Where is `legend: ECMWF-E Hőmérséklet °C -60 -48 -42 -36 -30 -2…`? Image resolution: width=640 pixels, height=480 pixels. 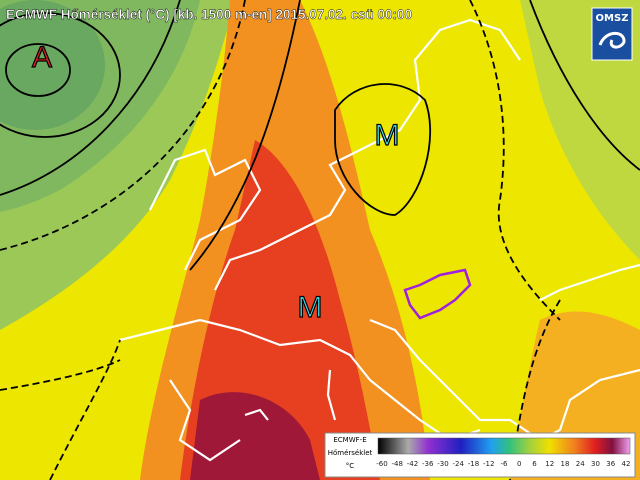 legend: ECMWF-E Hőmérséklet °C -60 -48 -42 -36 -30 -2… is located at coordinates (480, 455).